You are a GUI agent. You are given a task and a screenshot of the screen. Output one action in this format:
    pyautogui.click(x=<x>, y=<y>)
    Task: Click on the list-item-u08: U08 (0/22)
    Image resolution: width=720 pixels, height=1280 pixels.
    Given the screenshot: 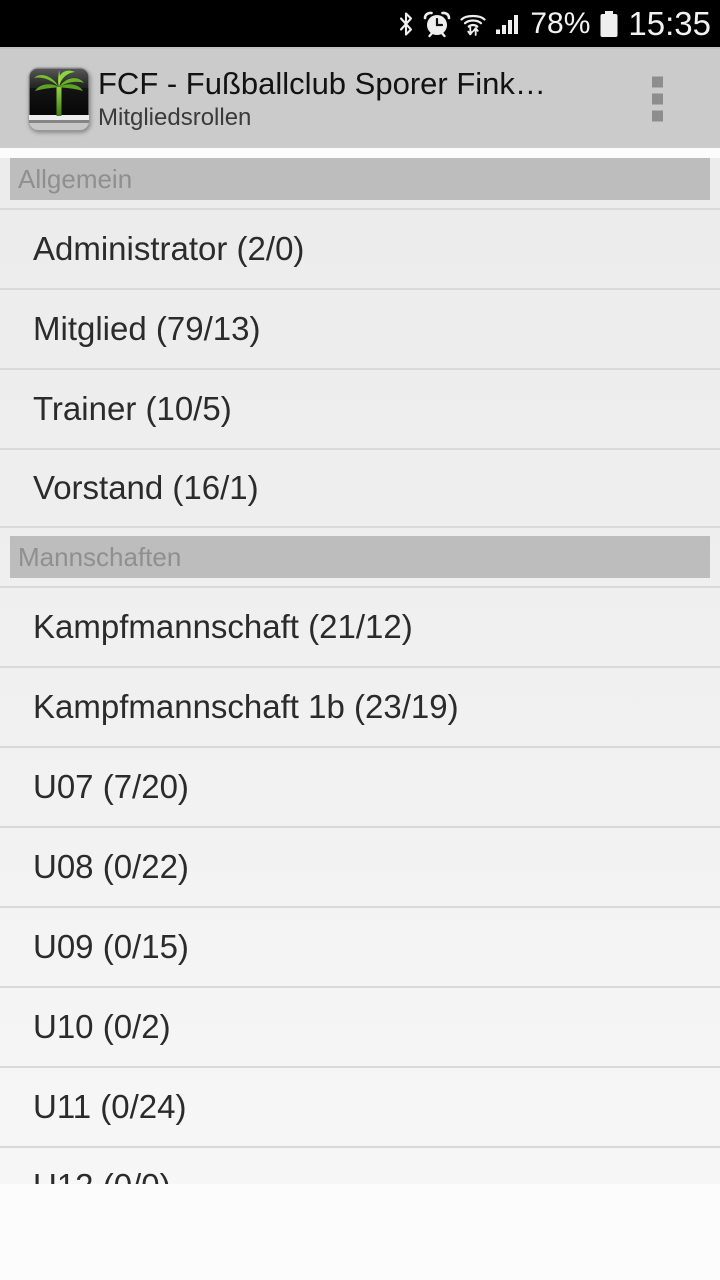 What is the action you would take?
    pyautogui.click(x=360, y=866)
    